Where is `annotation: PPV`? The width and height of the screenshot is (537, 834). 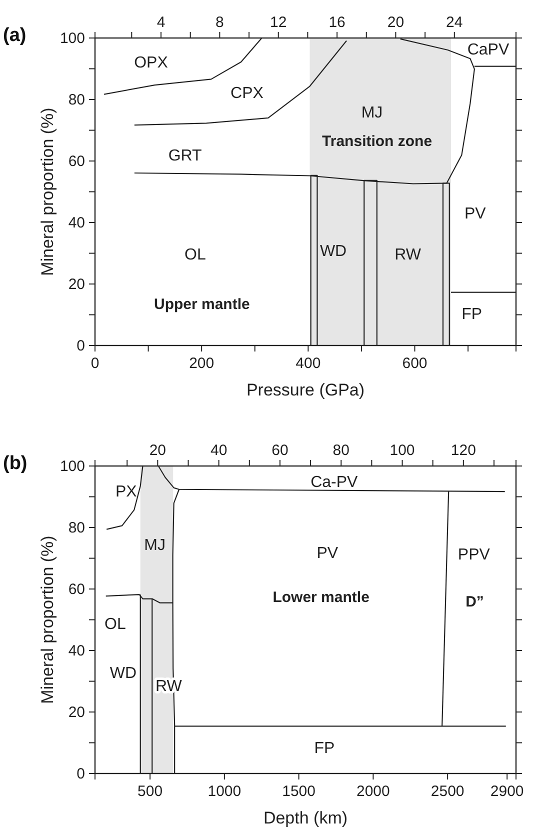 annotation: PPV is located at coordinates (474, 555).